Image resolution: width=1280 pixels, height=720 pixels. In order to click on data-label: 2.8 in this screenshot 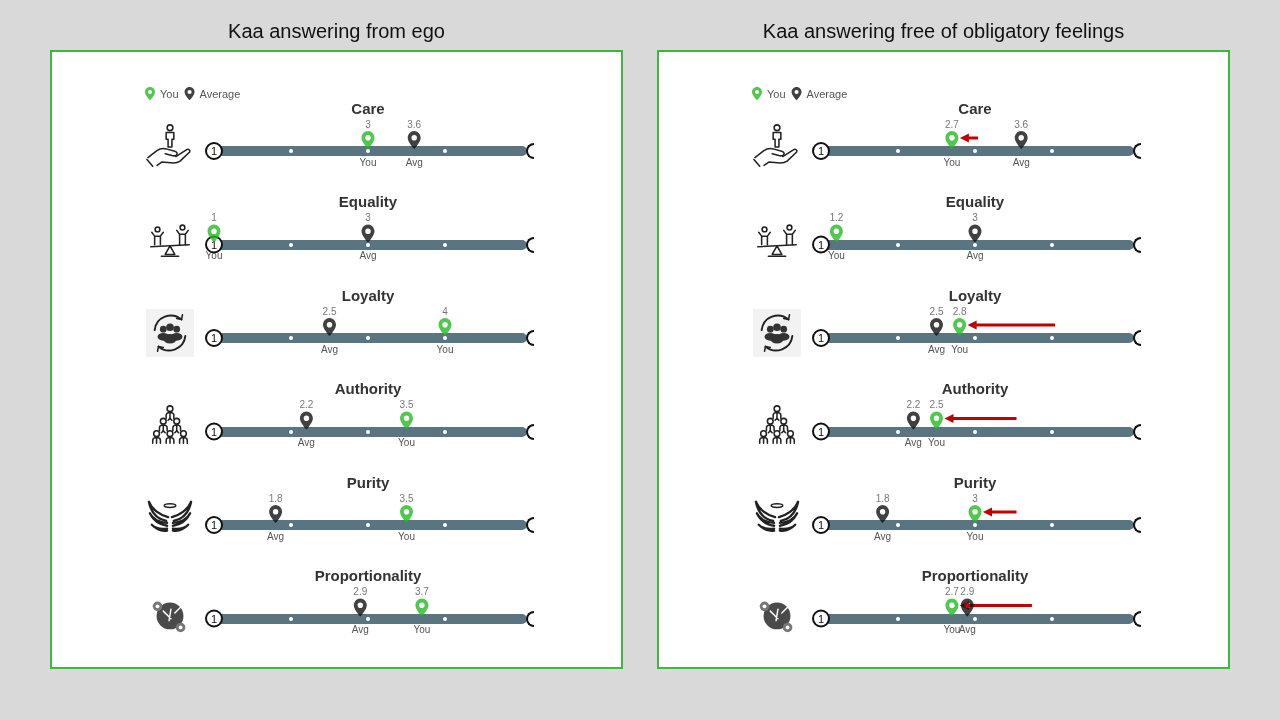, I will do `click(959, 311)`.